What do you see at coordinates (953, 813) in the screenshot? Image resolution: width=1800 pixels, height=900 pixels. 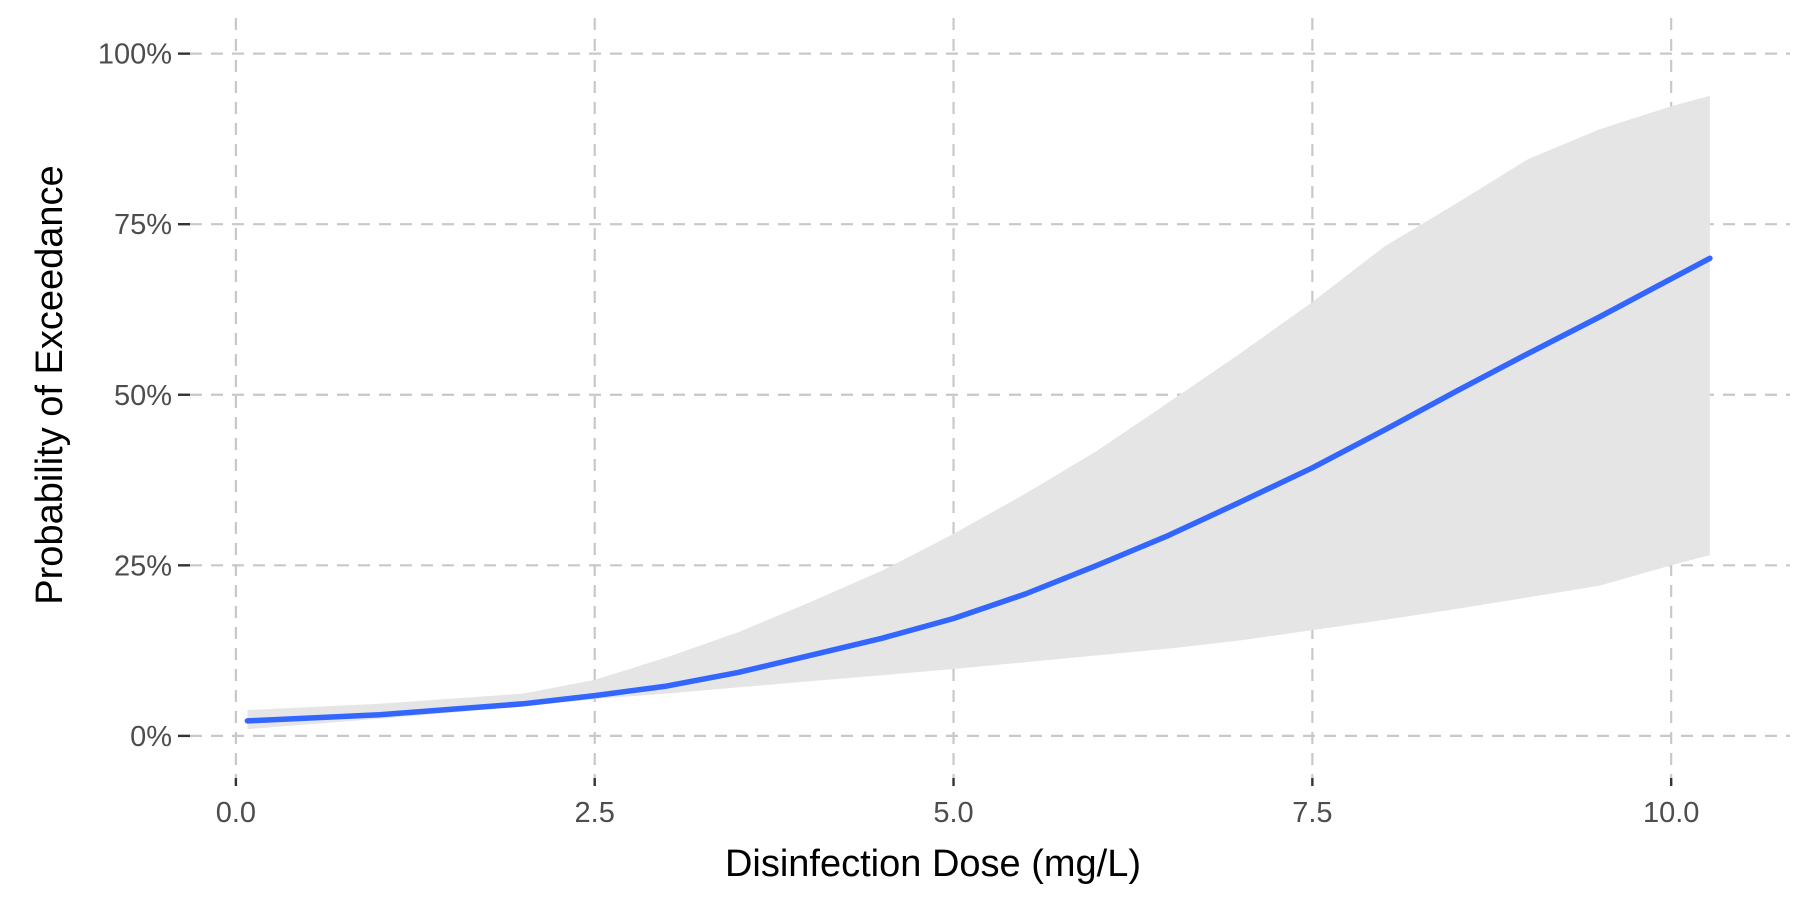 I see `x-tick-label: 5.0` at bounding box center [953, 813].